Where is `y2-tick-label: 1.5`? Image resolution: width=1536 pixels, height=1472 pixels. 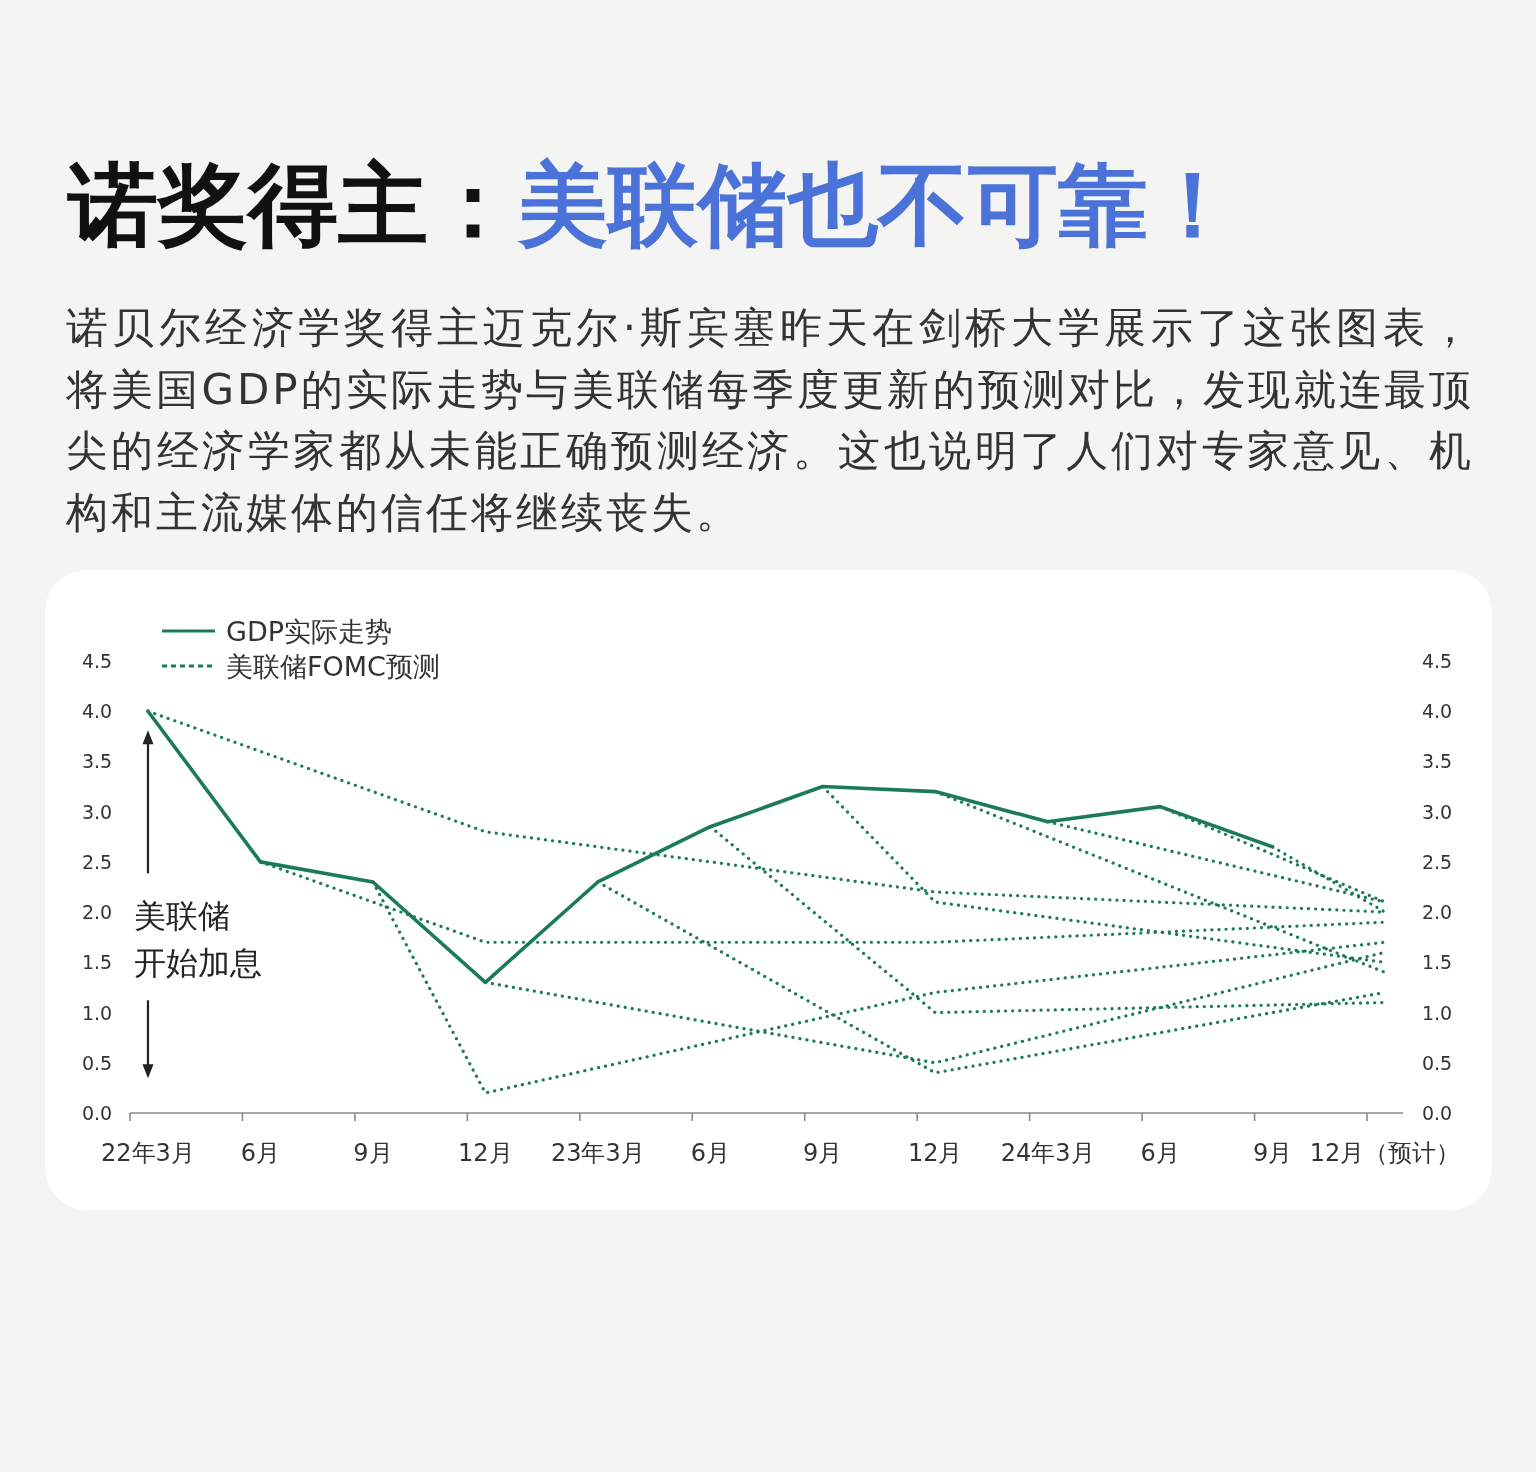 y2-tick-label: 1.5 is located at coordinates (1437, 962).